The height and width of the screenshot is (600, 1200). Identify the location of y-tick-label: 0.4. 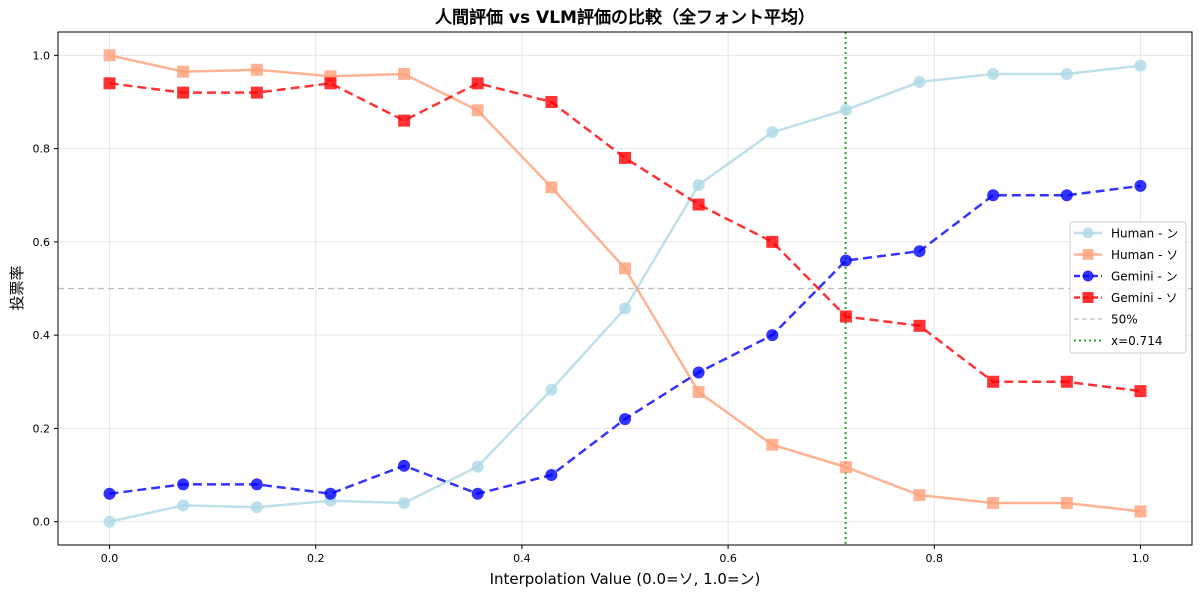
(42, 335).